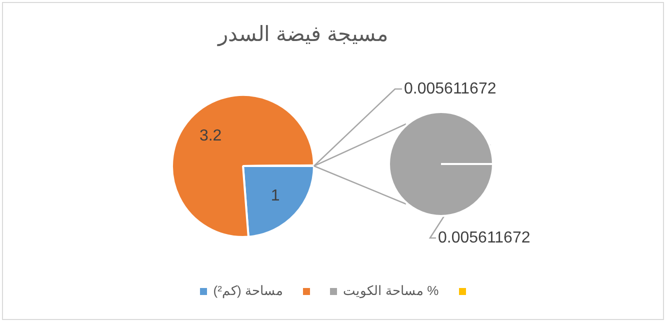 The image size is (666, 322). Describe the element at coordinates (275, 195) in the screenshot. I see `data-label: 1` at that location.